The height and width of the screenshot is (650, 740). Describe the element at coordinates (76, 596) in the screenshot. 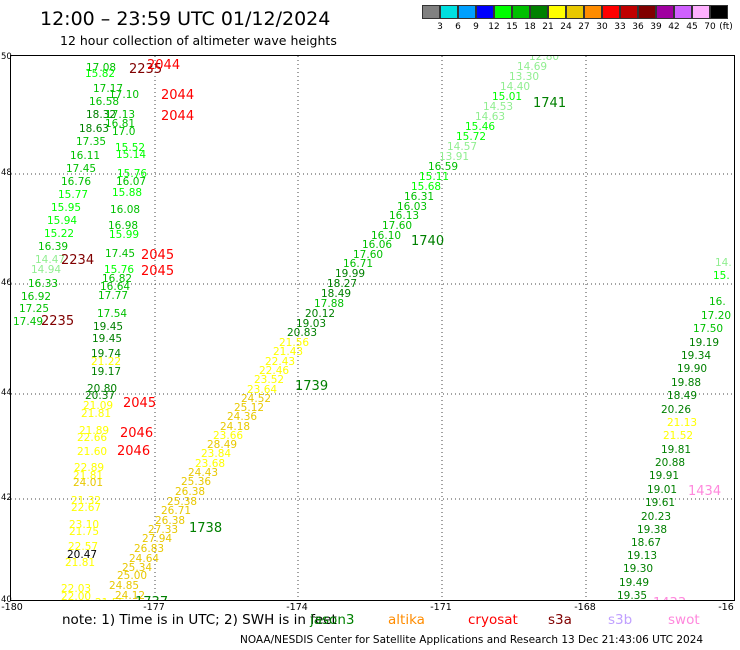

I see `wave-height-value: 22.00` at that location.